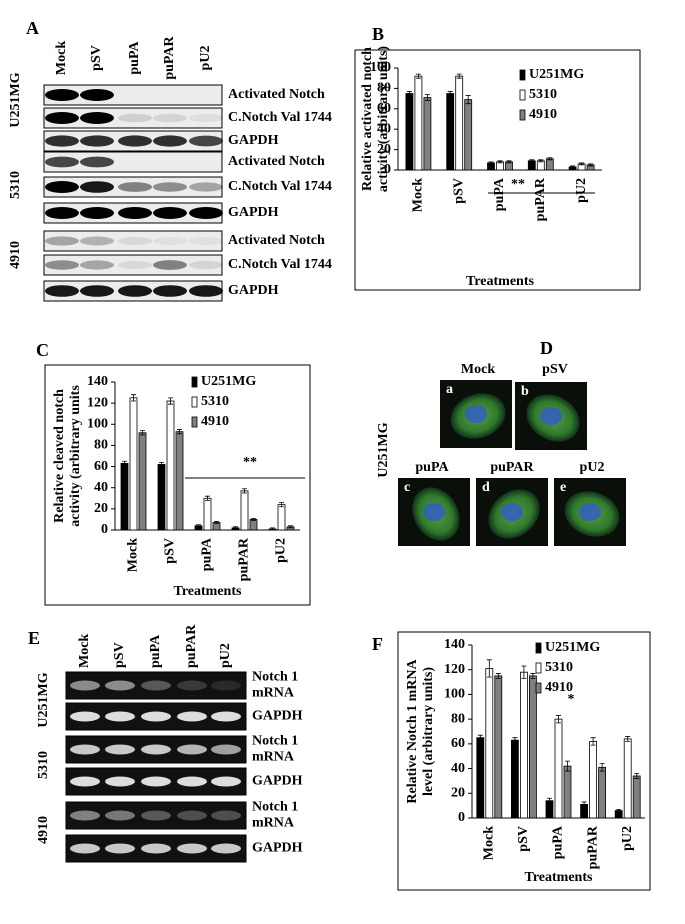 The height and width of the screenshot is (924, 685). I want to click on y-tick-label: 140, so click(97, 381).